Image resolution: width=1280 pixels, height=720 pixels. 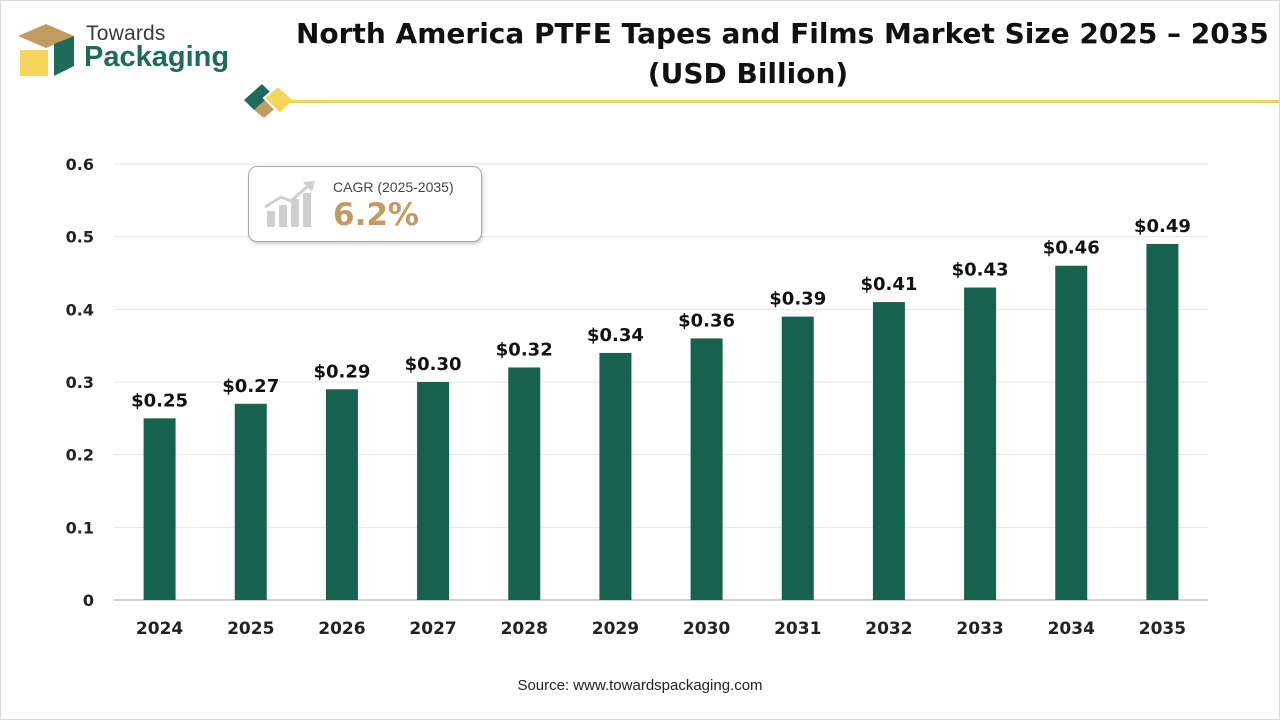 I want to click on cagr-value: 6.2%, so click(x=376, y=215).